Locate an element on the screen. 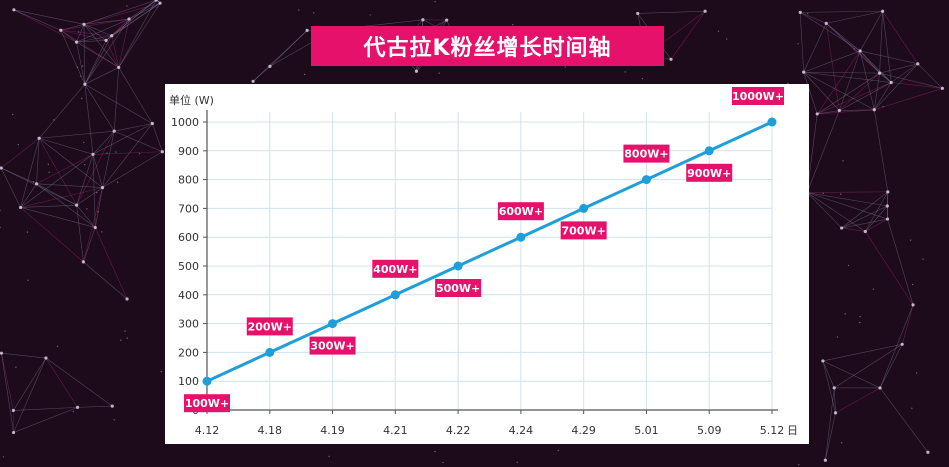 The image size is (949, 467). x-tick-label: 4.18 is located at coordinates (270, 430).